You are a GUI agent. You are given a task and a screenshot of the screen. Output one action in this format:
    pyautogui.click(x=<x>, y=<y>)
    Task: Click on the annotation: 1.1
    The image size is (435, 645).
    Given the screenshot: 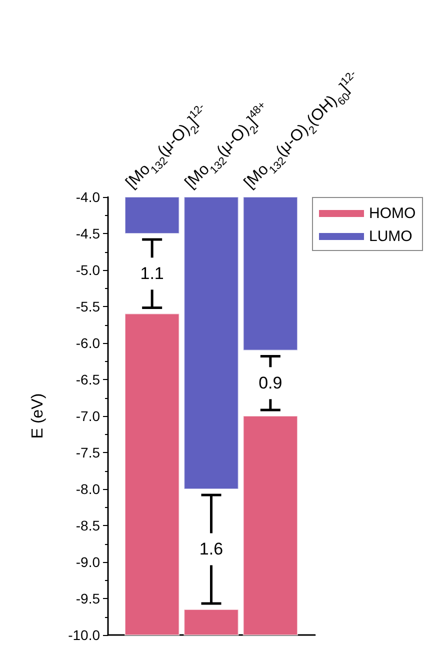 What is the action you would take?
    pyautogui.click(x=152, y=274)
    